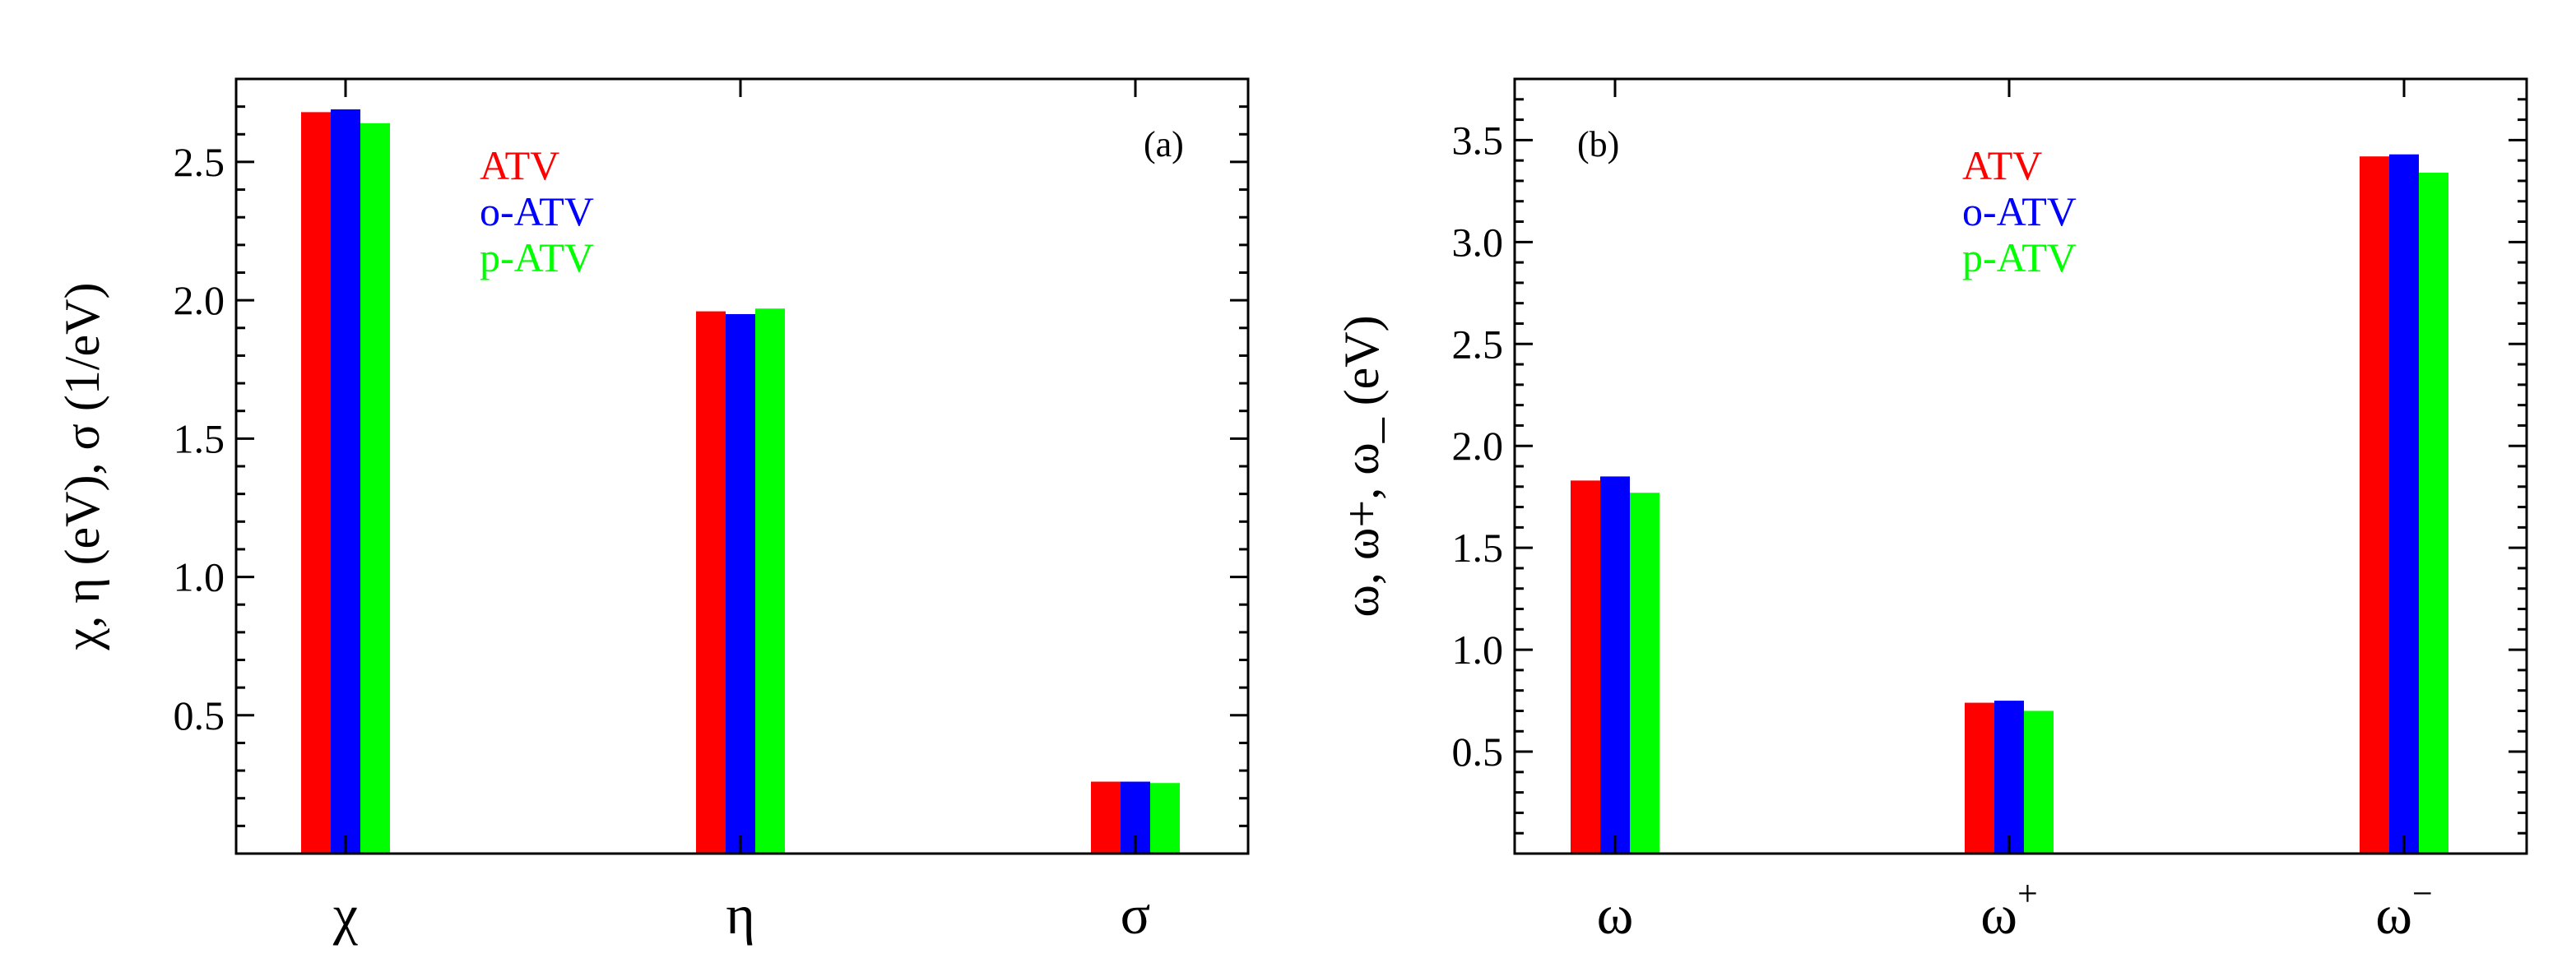 This screenshot has width=2576, height=972. Describe the element at coordinates (1598, 144) in the screenshot. I see `panel-label: (b)` at that location.